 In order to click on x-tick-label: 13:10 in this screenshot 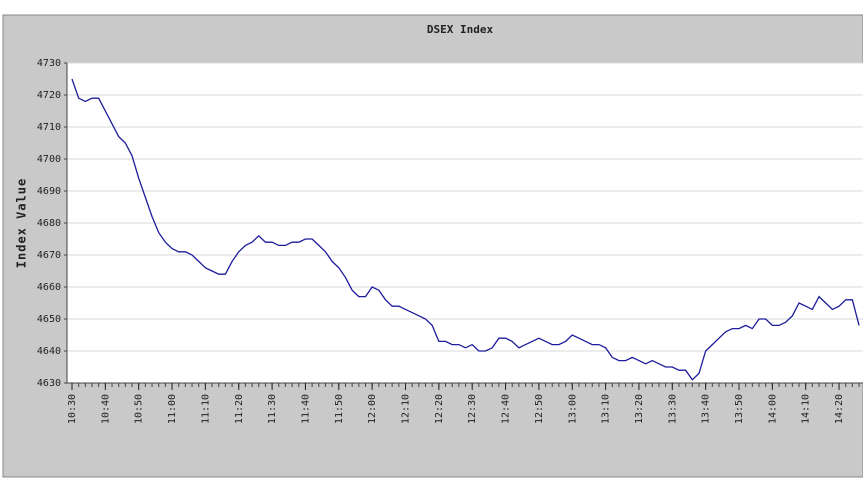, I will do `click(606, 409)`.